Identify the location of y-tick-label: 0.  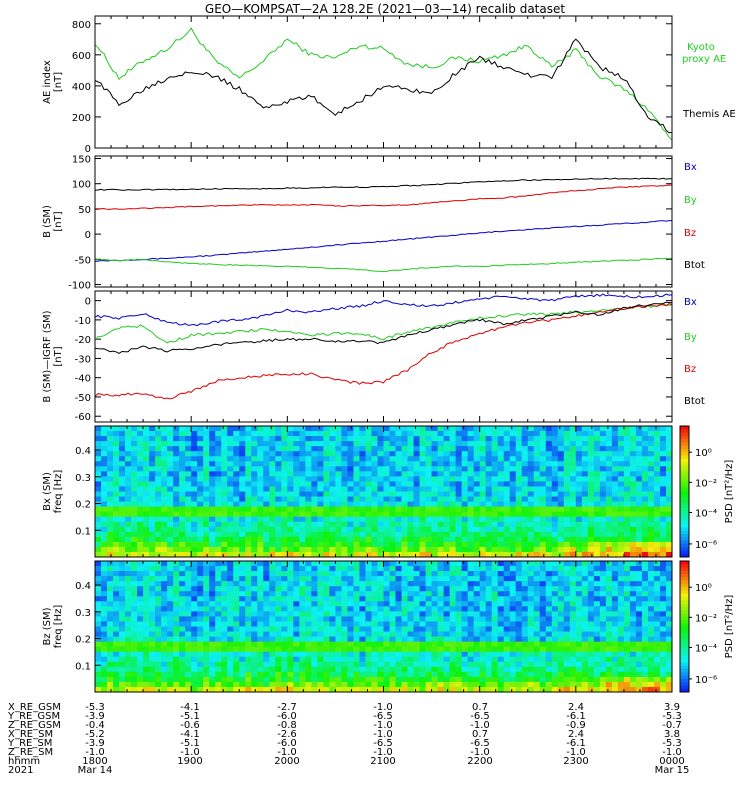
(88, 302).